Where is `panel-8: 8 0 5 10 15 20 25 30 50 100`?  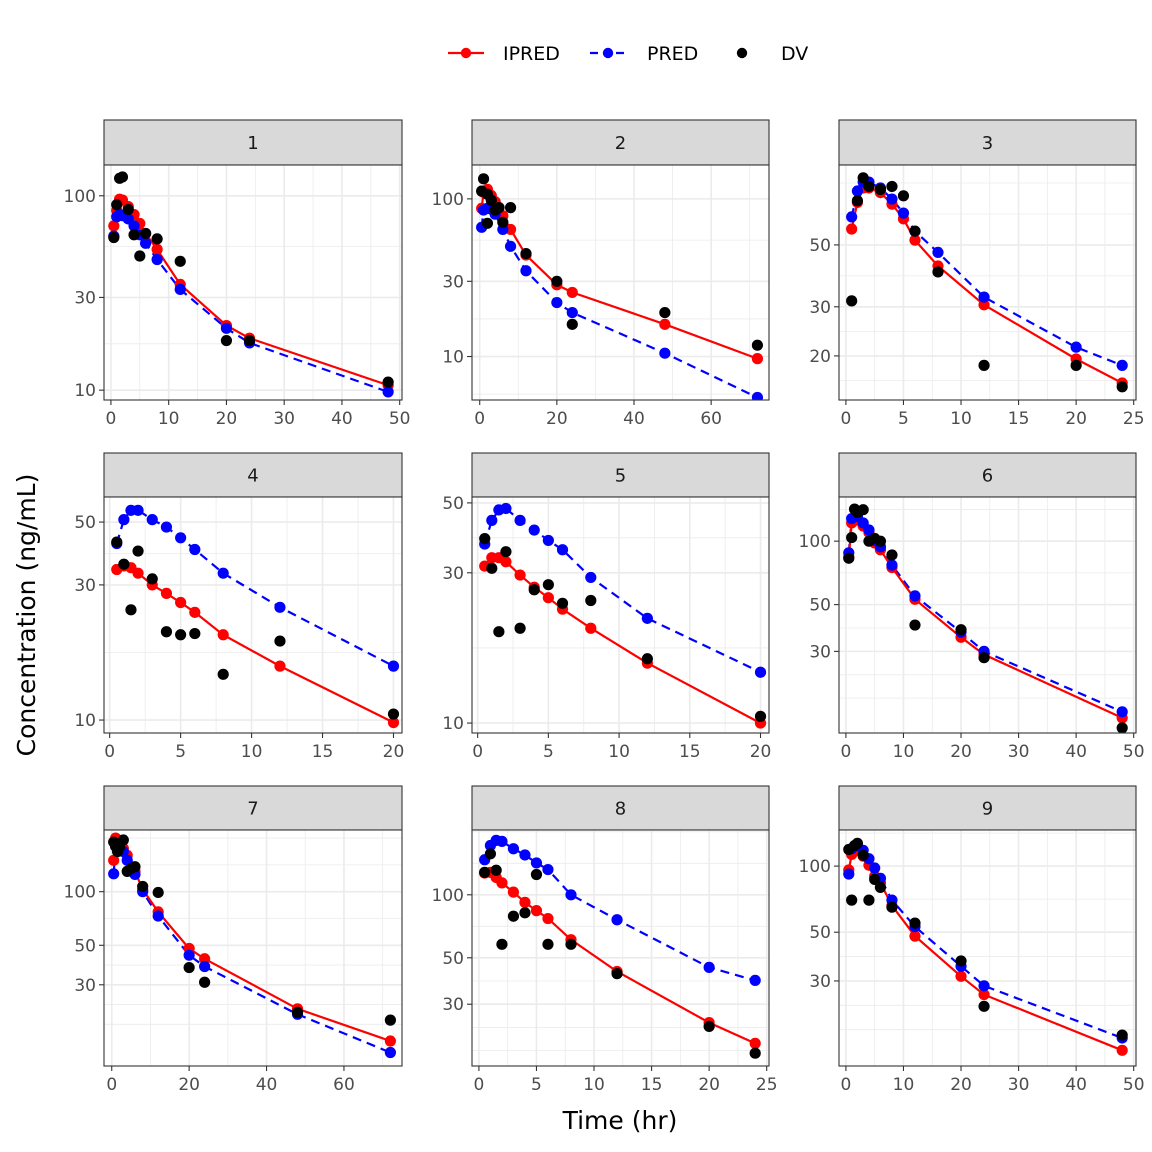
panel-8: 8 0 5 10 15 20 25 30 50 100 is located at coordinates (605, 940).